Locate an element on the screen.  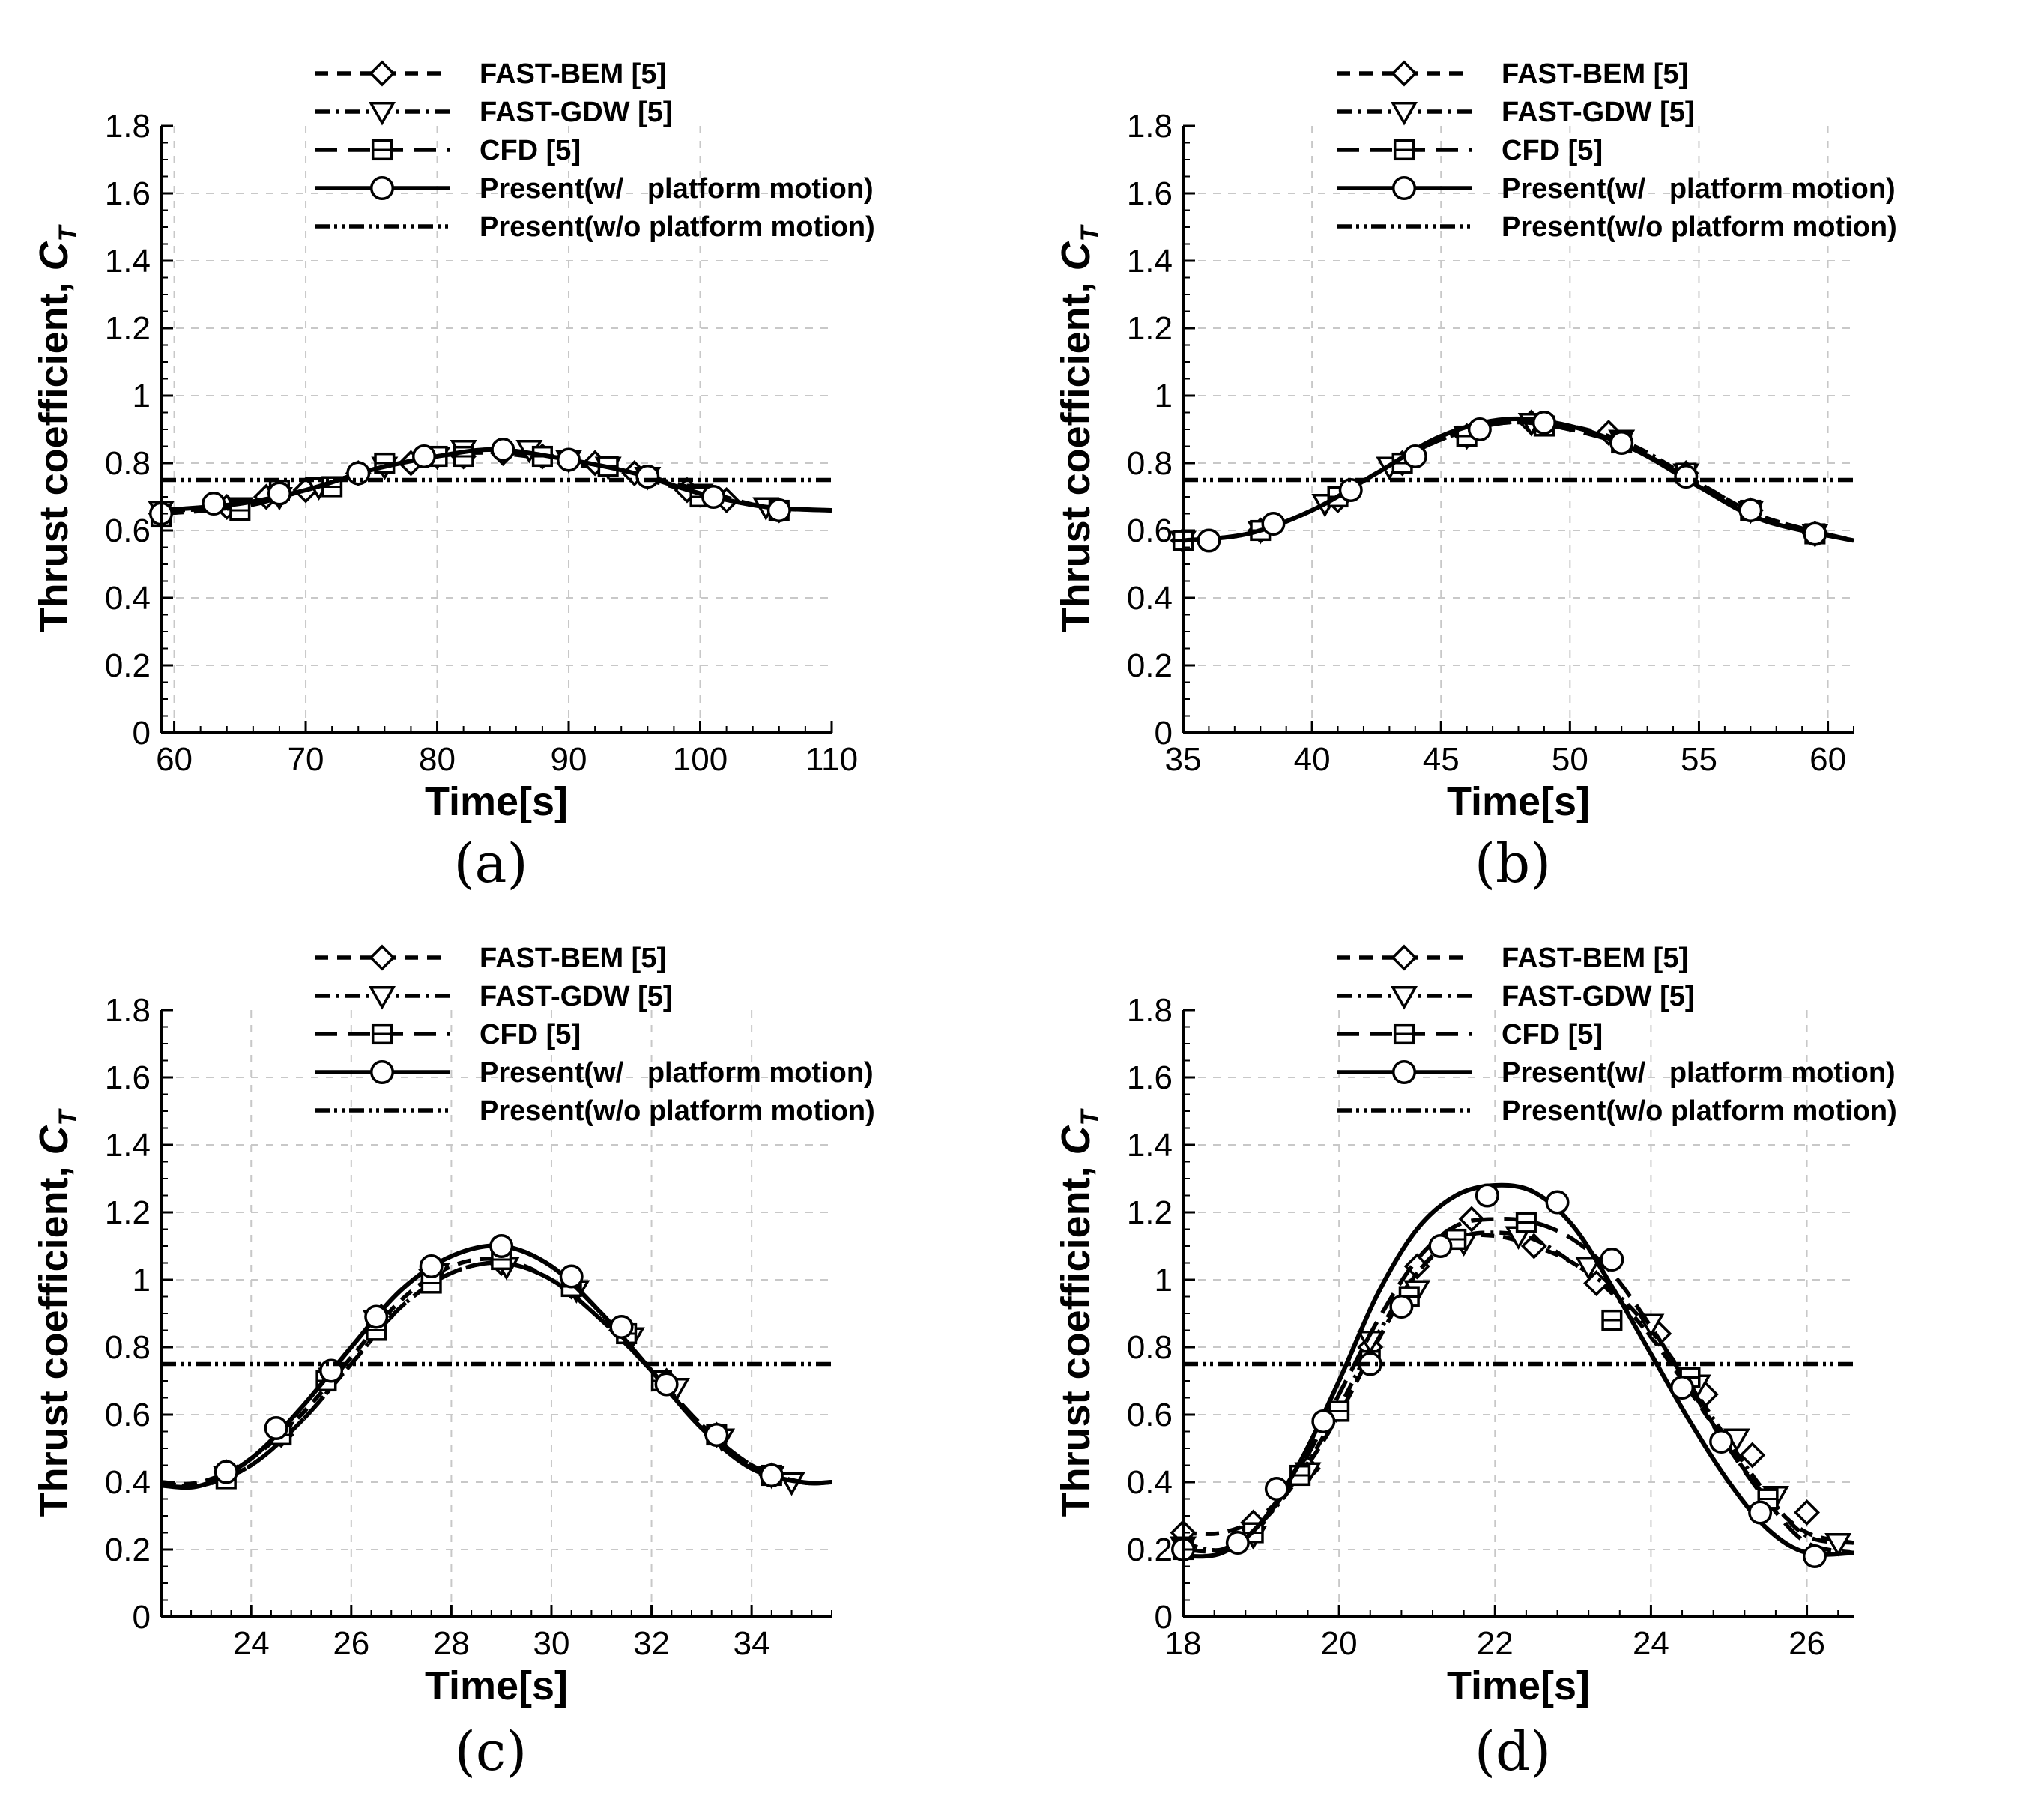
legend-label: FAST-GDW [5] is located at coordinates (576, 113).